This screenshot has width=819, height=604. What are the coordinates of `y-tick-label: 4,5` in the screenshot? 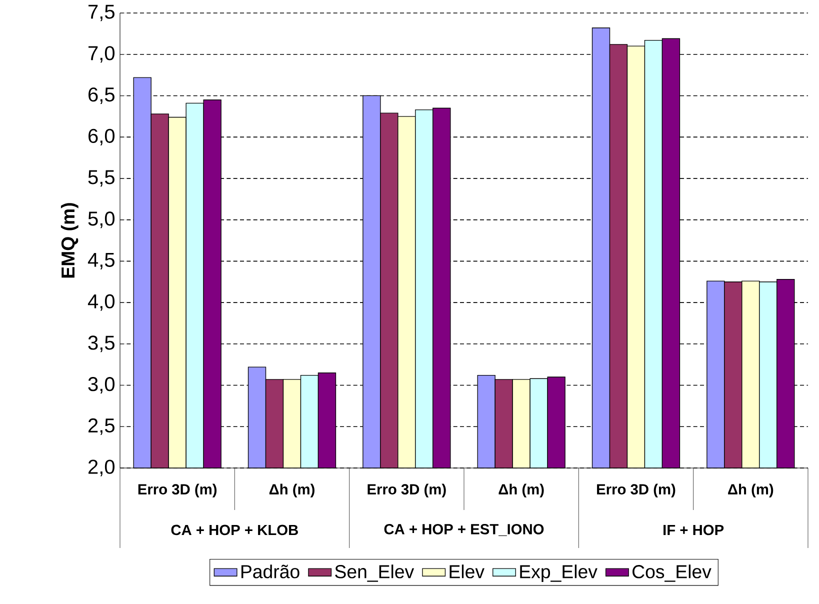 It's located at (101, 261).